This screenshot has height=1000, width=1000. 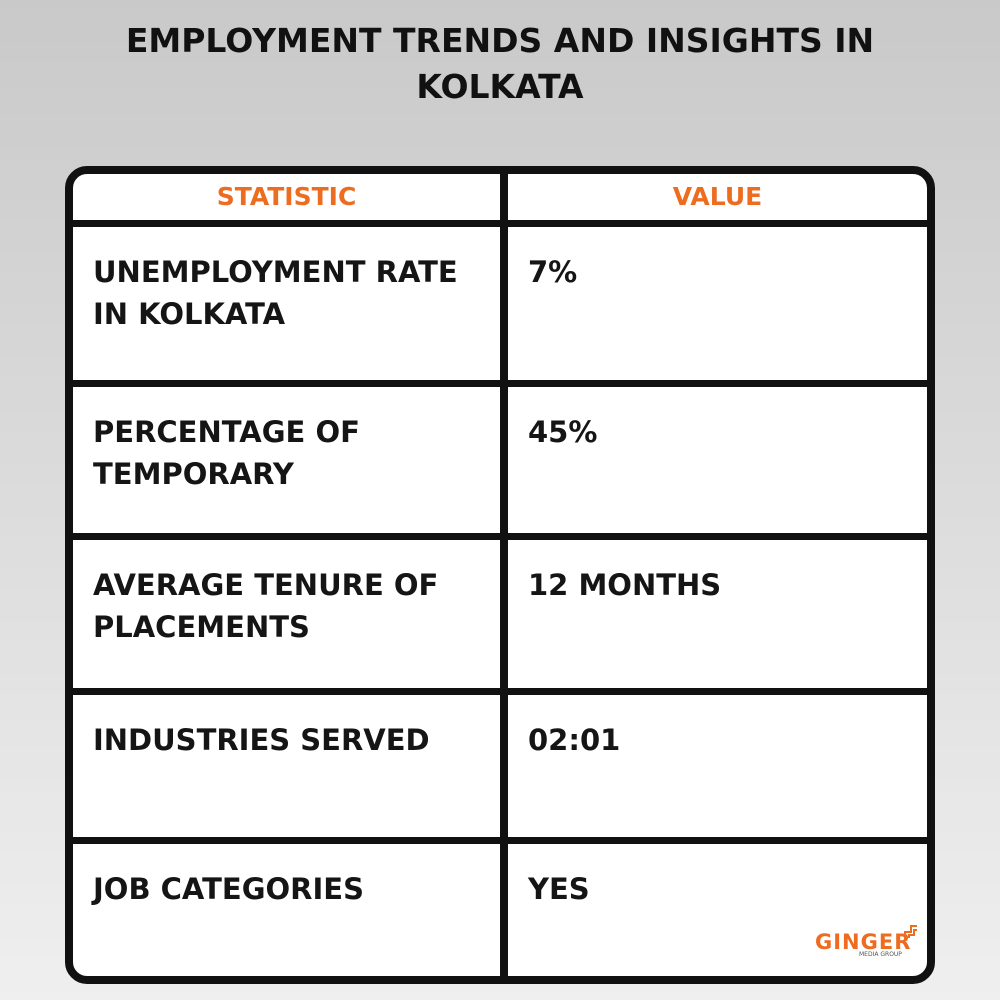 What do you see at coordinates (266, 606) in the screenshot?
I see `statistic-cell: AVERAGE TENURE OF PLACEMENTS` at bounding box center [266, 606].